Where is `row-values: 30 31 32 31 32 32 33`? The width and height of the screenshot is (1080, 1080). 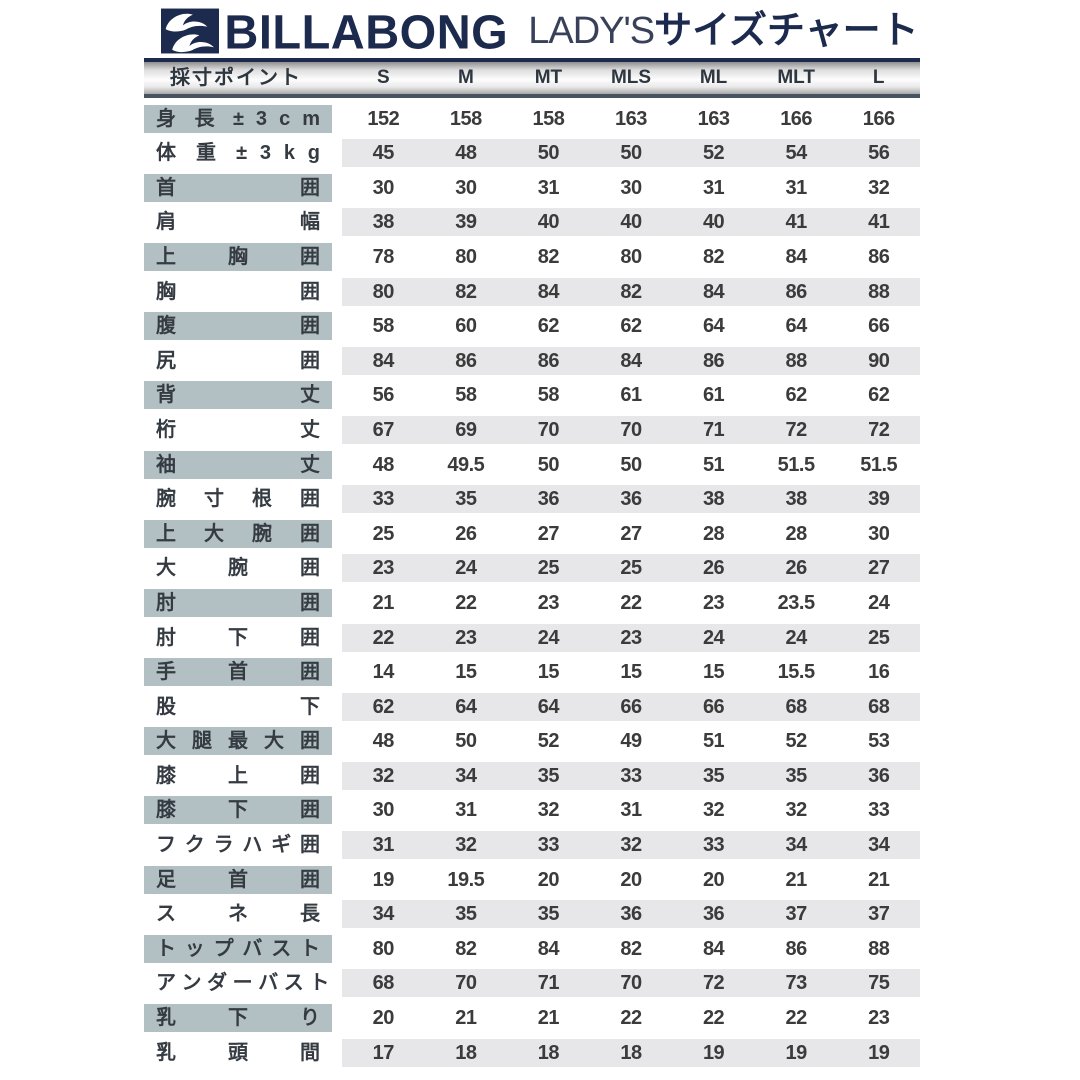 row-values: 30 31 32 31 32 32 33 is located at coordinates (631, 810).